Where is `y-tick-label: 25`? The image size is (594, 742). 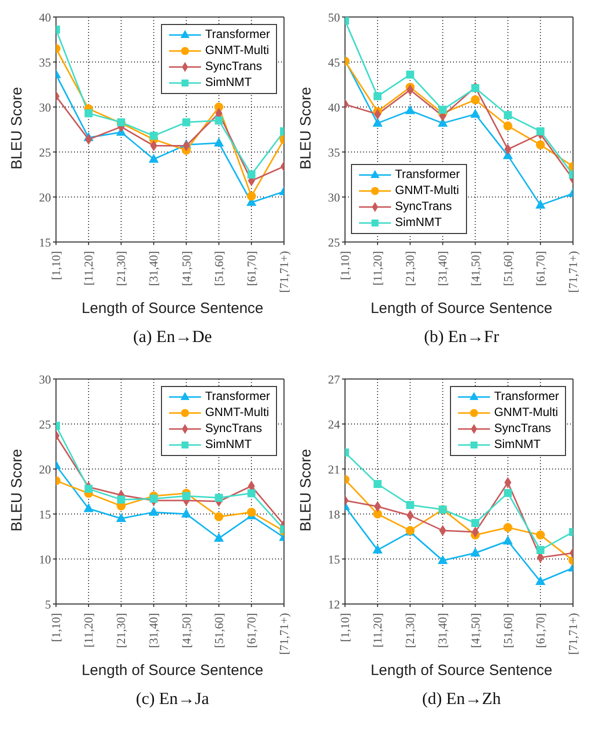
y-tick-label: 25 is located at coordinates (45, 152).